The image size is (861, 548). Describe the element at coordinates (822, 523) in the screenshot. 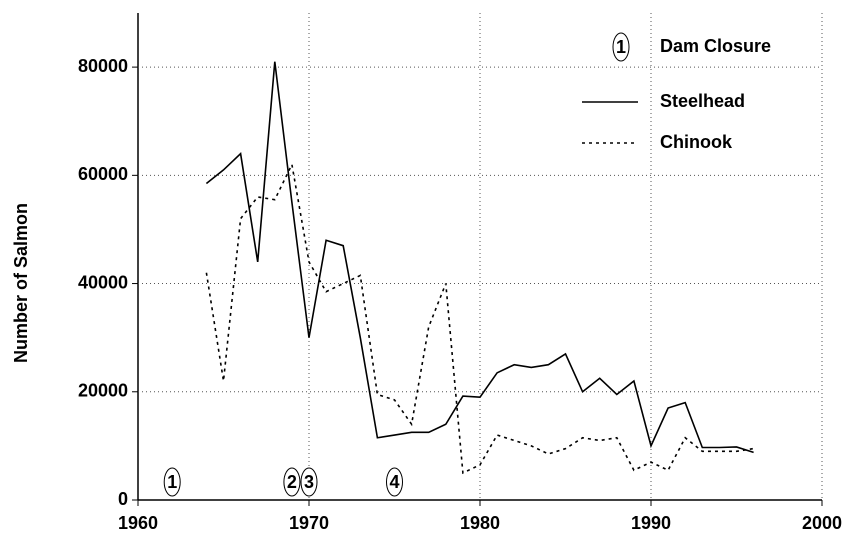

I see `x-tick-label: 2000` at that location.